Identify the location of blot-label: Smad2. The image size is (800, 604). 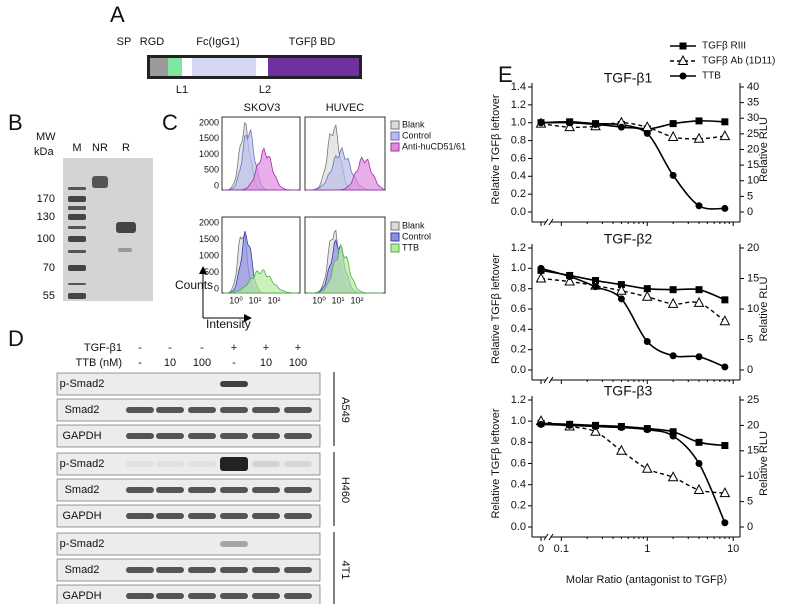
(82, 410).